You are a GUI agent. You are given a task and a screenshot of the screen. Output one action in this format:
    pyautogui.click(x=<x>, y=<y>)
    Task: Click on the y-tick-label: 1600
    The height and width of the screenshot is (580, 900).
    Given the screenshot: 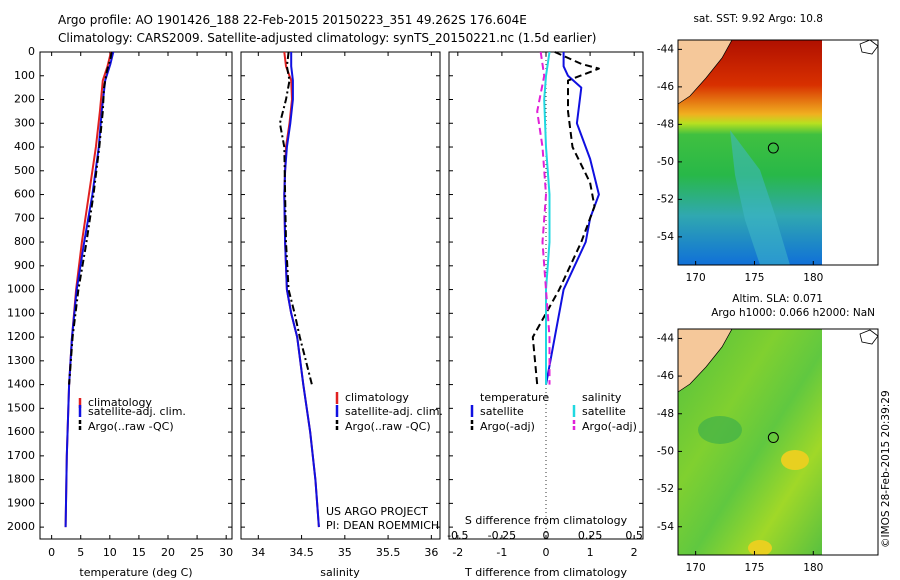 What is the action you would take?
    pyautogui.click(x=21, y=431)
    